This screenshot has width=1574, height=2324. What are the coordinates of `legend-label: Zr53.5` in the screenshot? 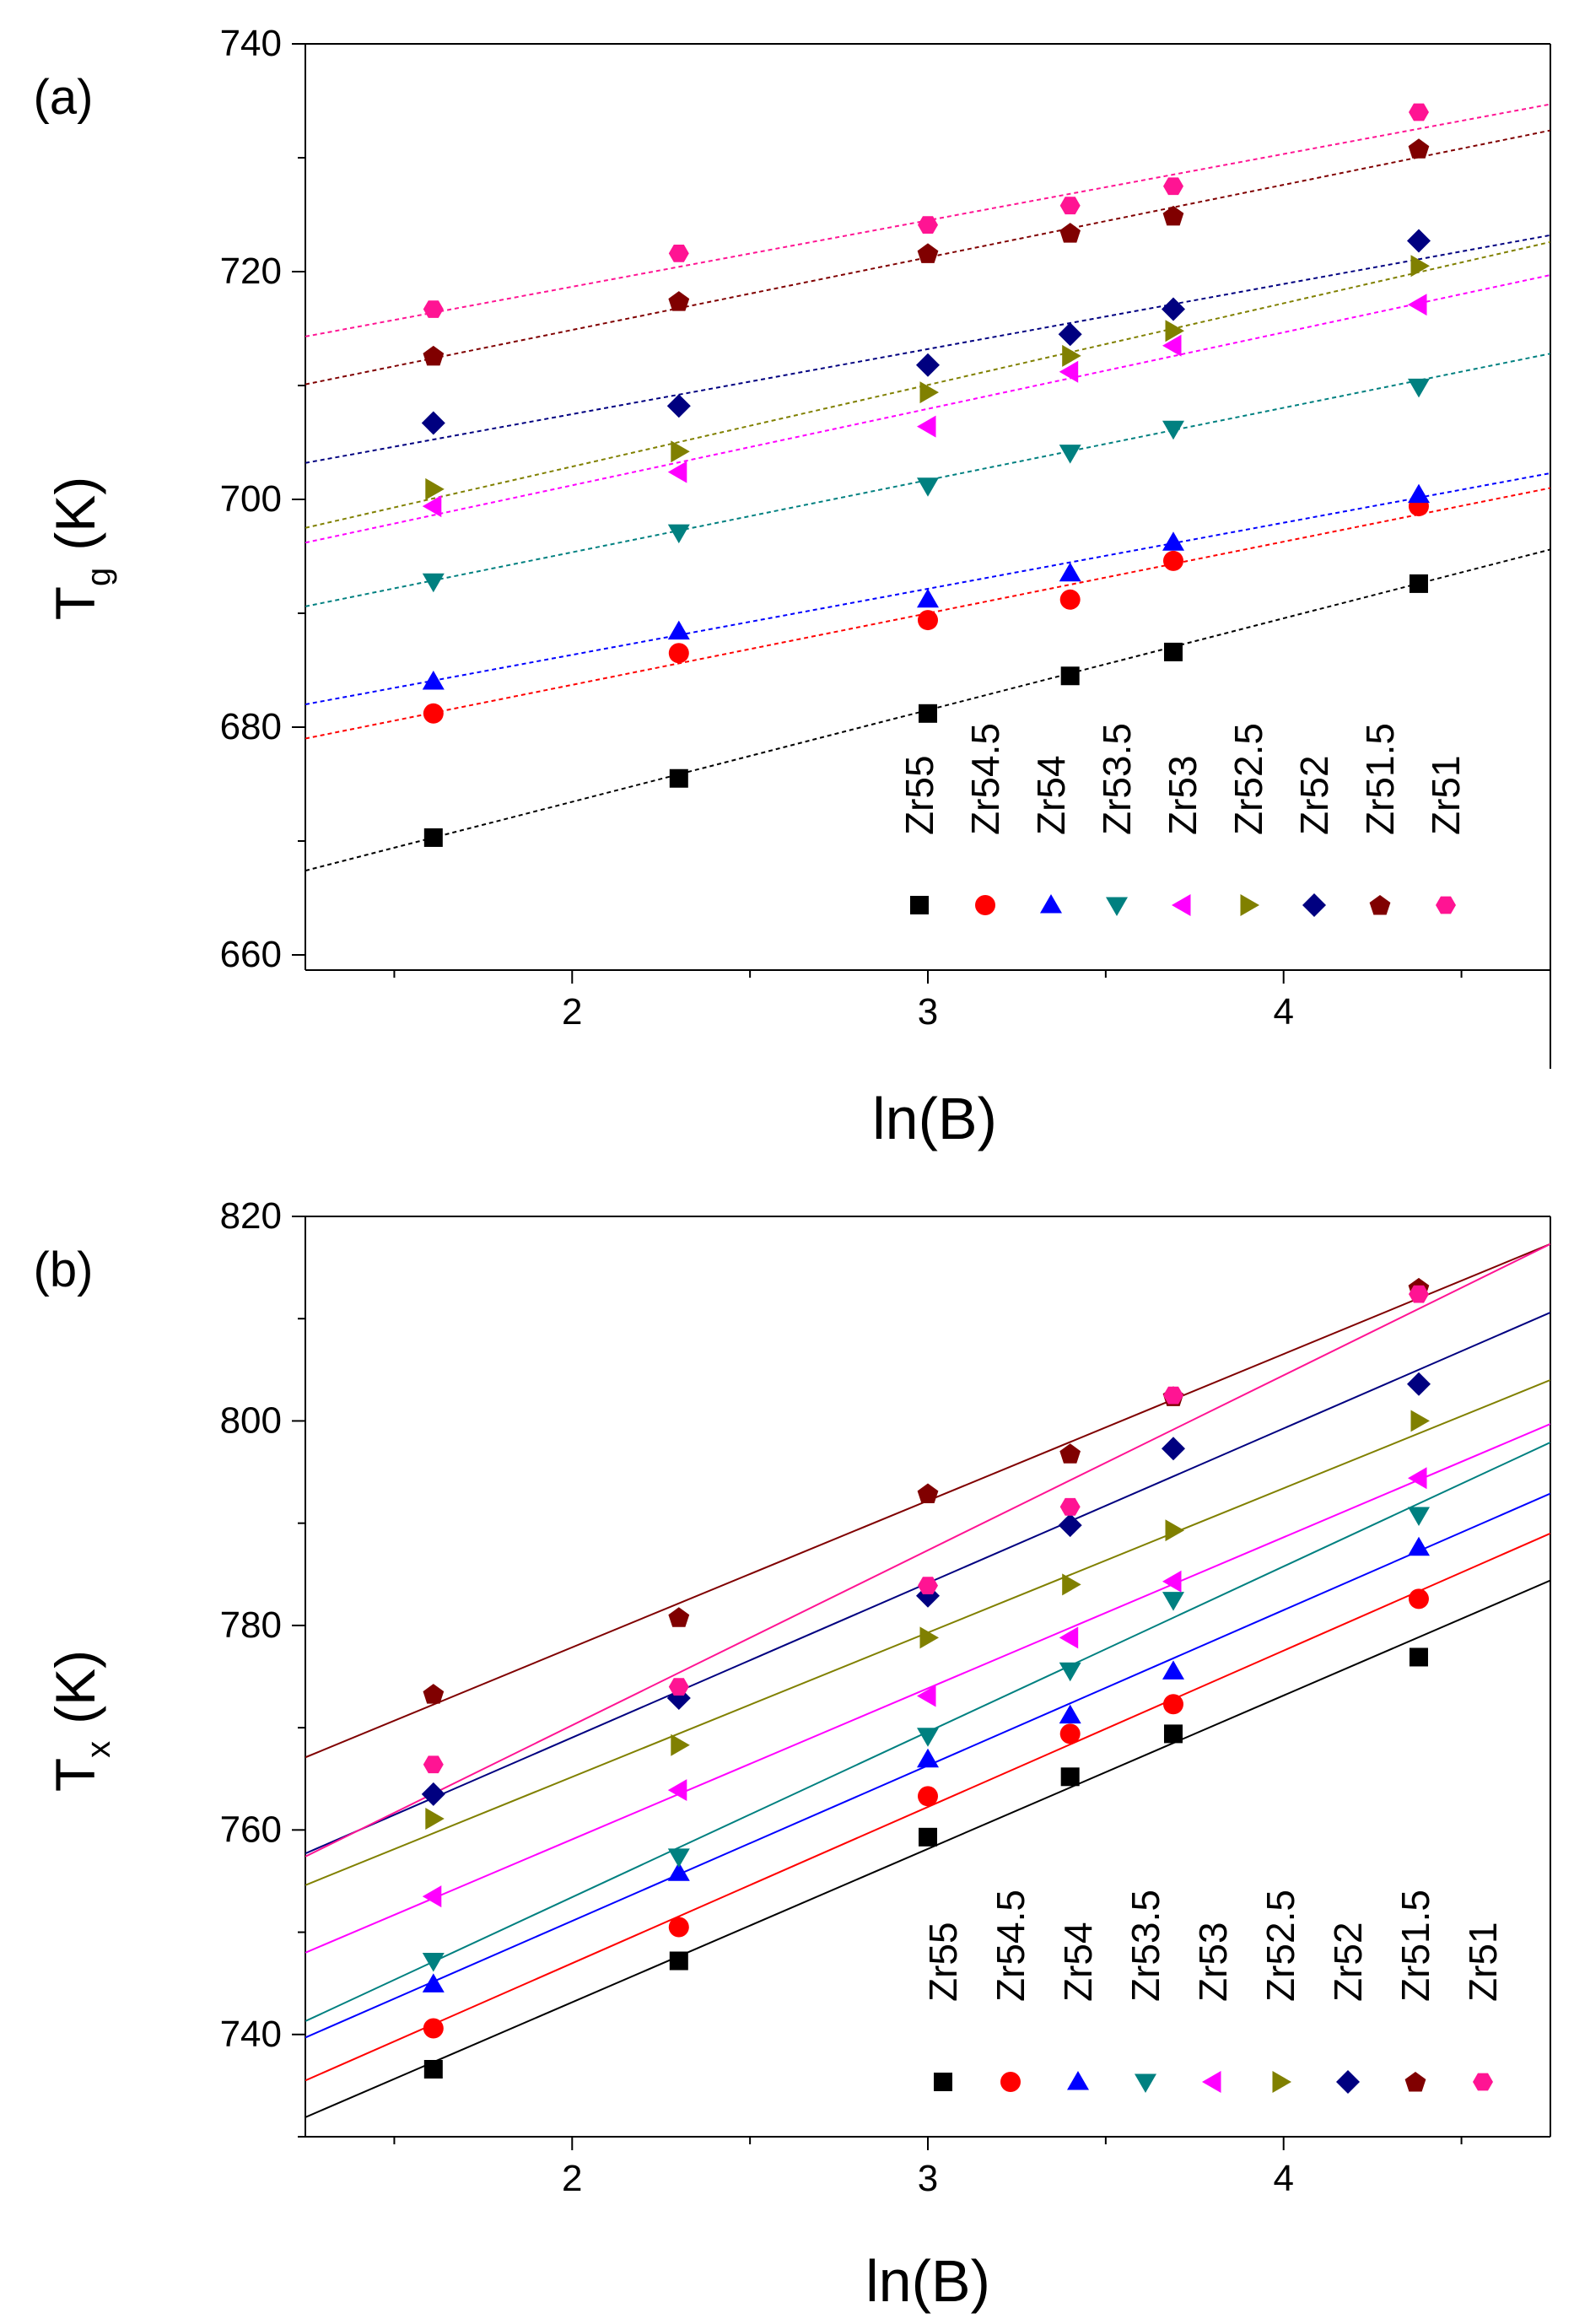 It's located at (1145, 1946).